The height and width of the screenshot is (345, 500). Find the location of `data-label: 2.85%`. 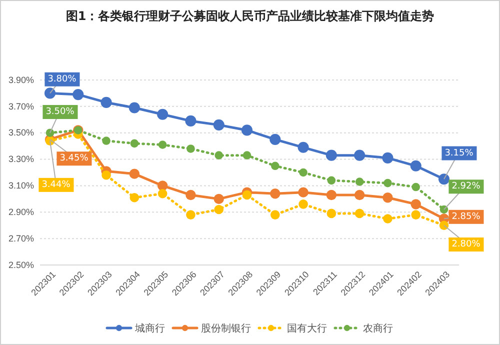

data-label: 2.85% is located at coordinates (466, 217).